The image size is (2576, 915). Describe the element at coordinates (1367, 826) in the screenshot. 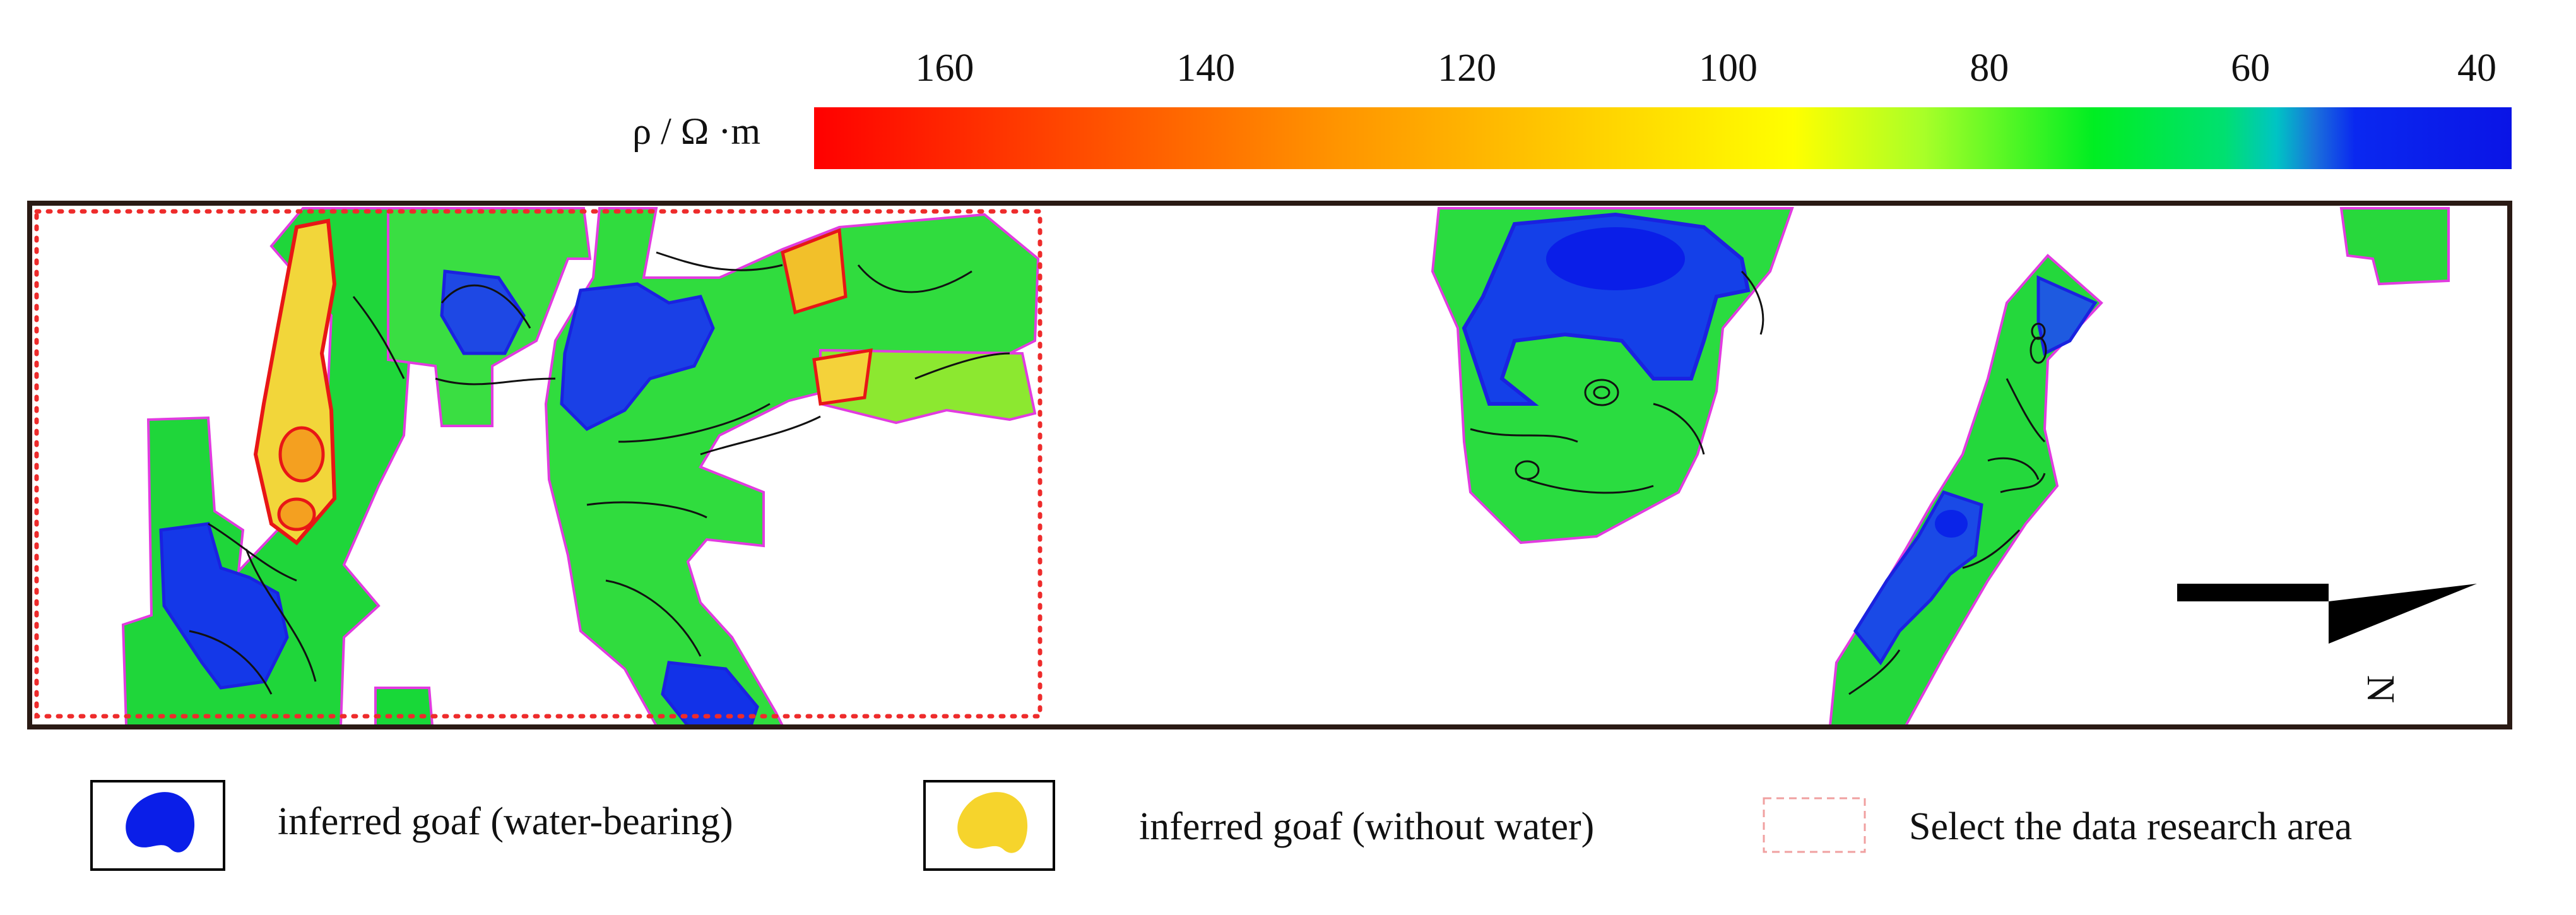

I see `legend-label: inferred goaf (without water)` at that location.